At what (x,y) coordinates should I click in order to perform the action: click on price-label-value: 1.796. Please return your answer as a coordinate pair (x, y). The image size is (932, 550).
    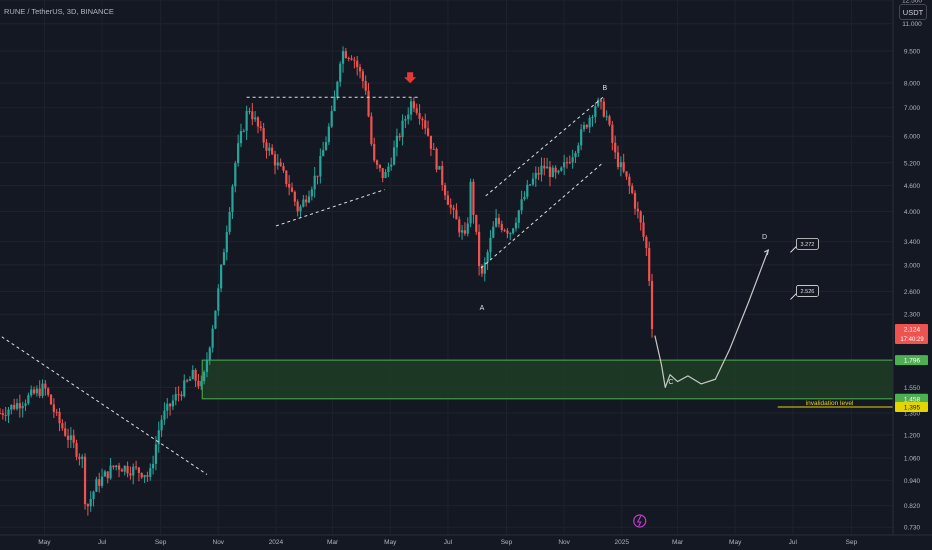
    Looking at the image, I should click on (912, 361).